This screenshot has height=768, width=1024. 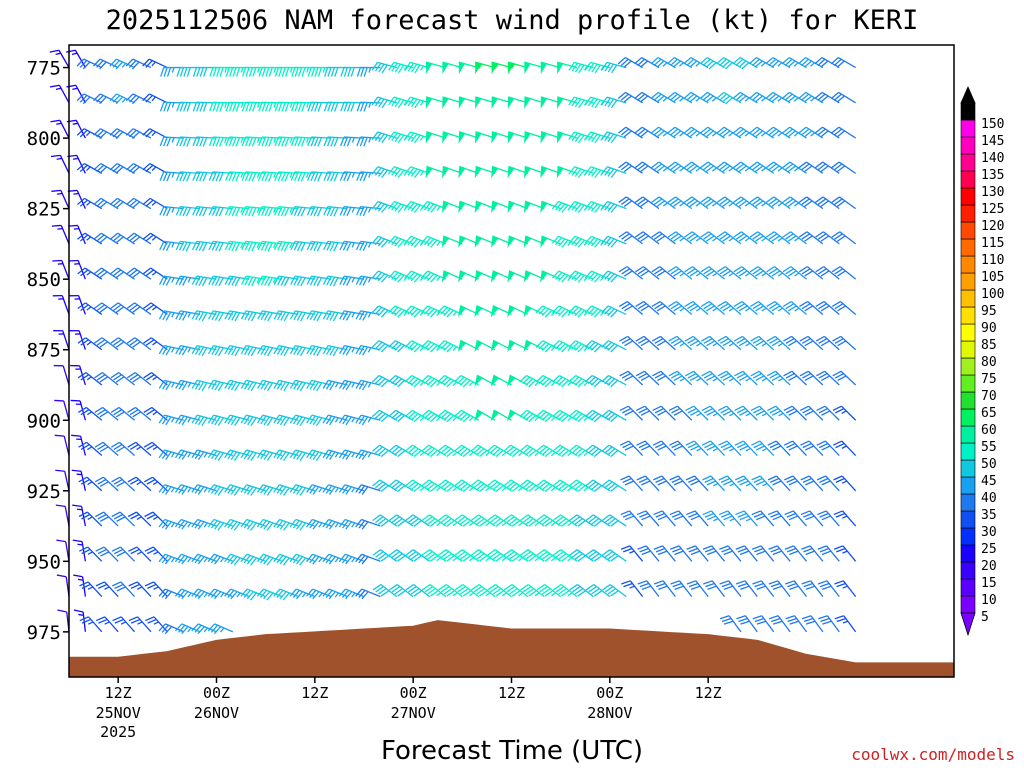 I want to click on colorbar-label: 100, so click(x=992, y=294).